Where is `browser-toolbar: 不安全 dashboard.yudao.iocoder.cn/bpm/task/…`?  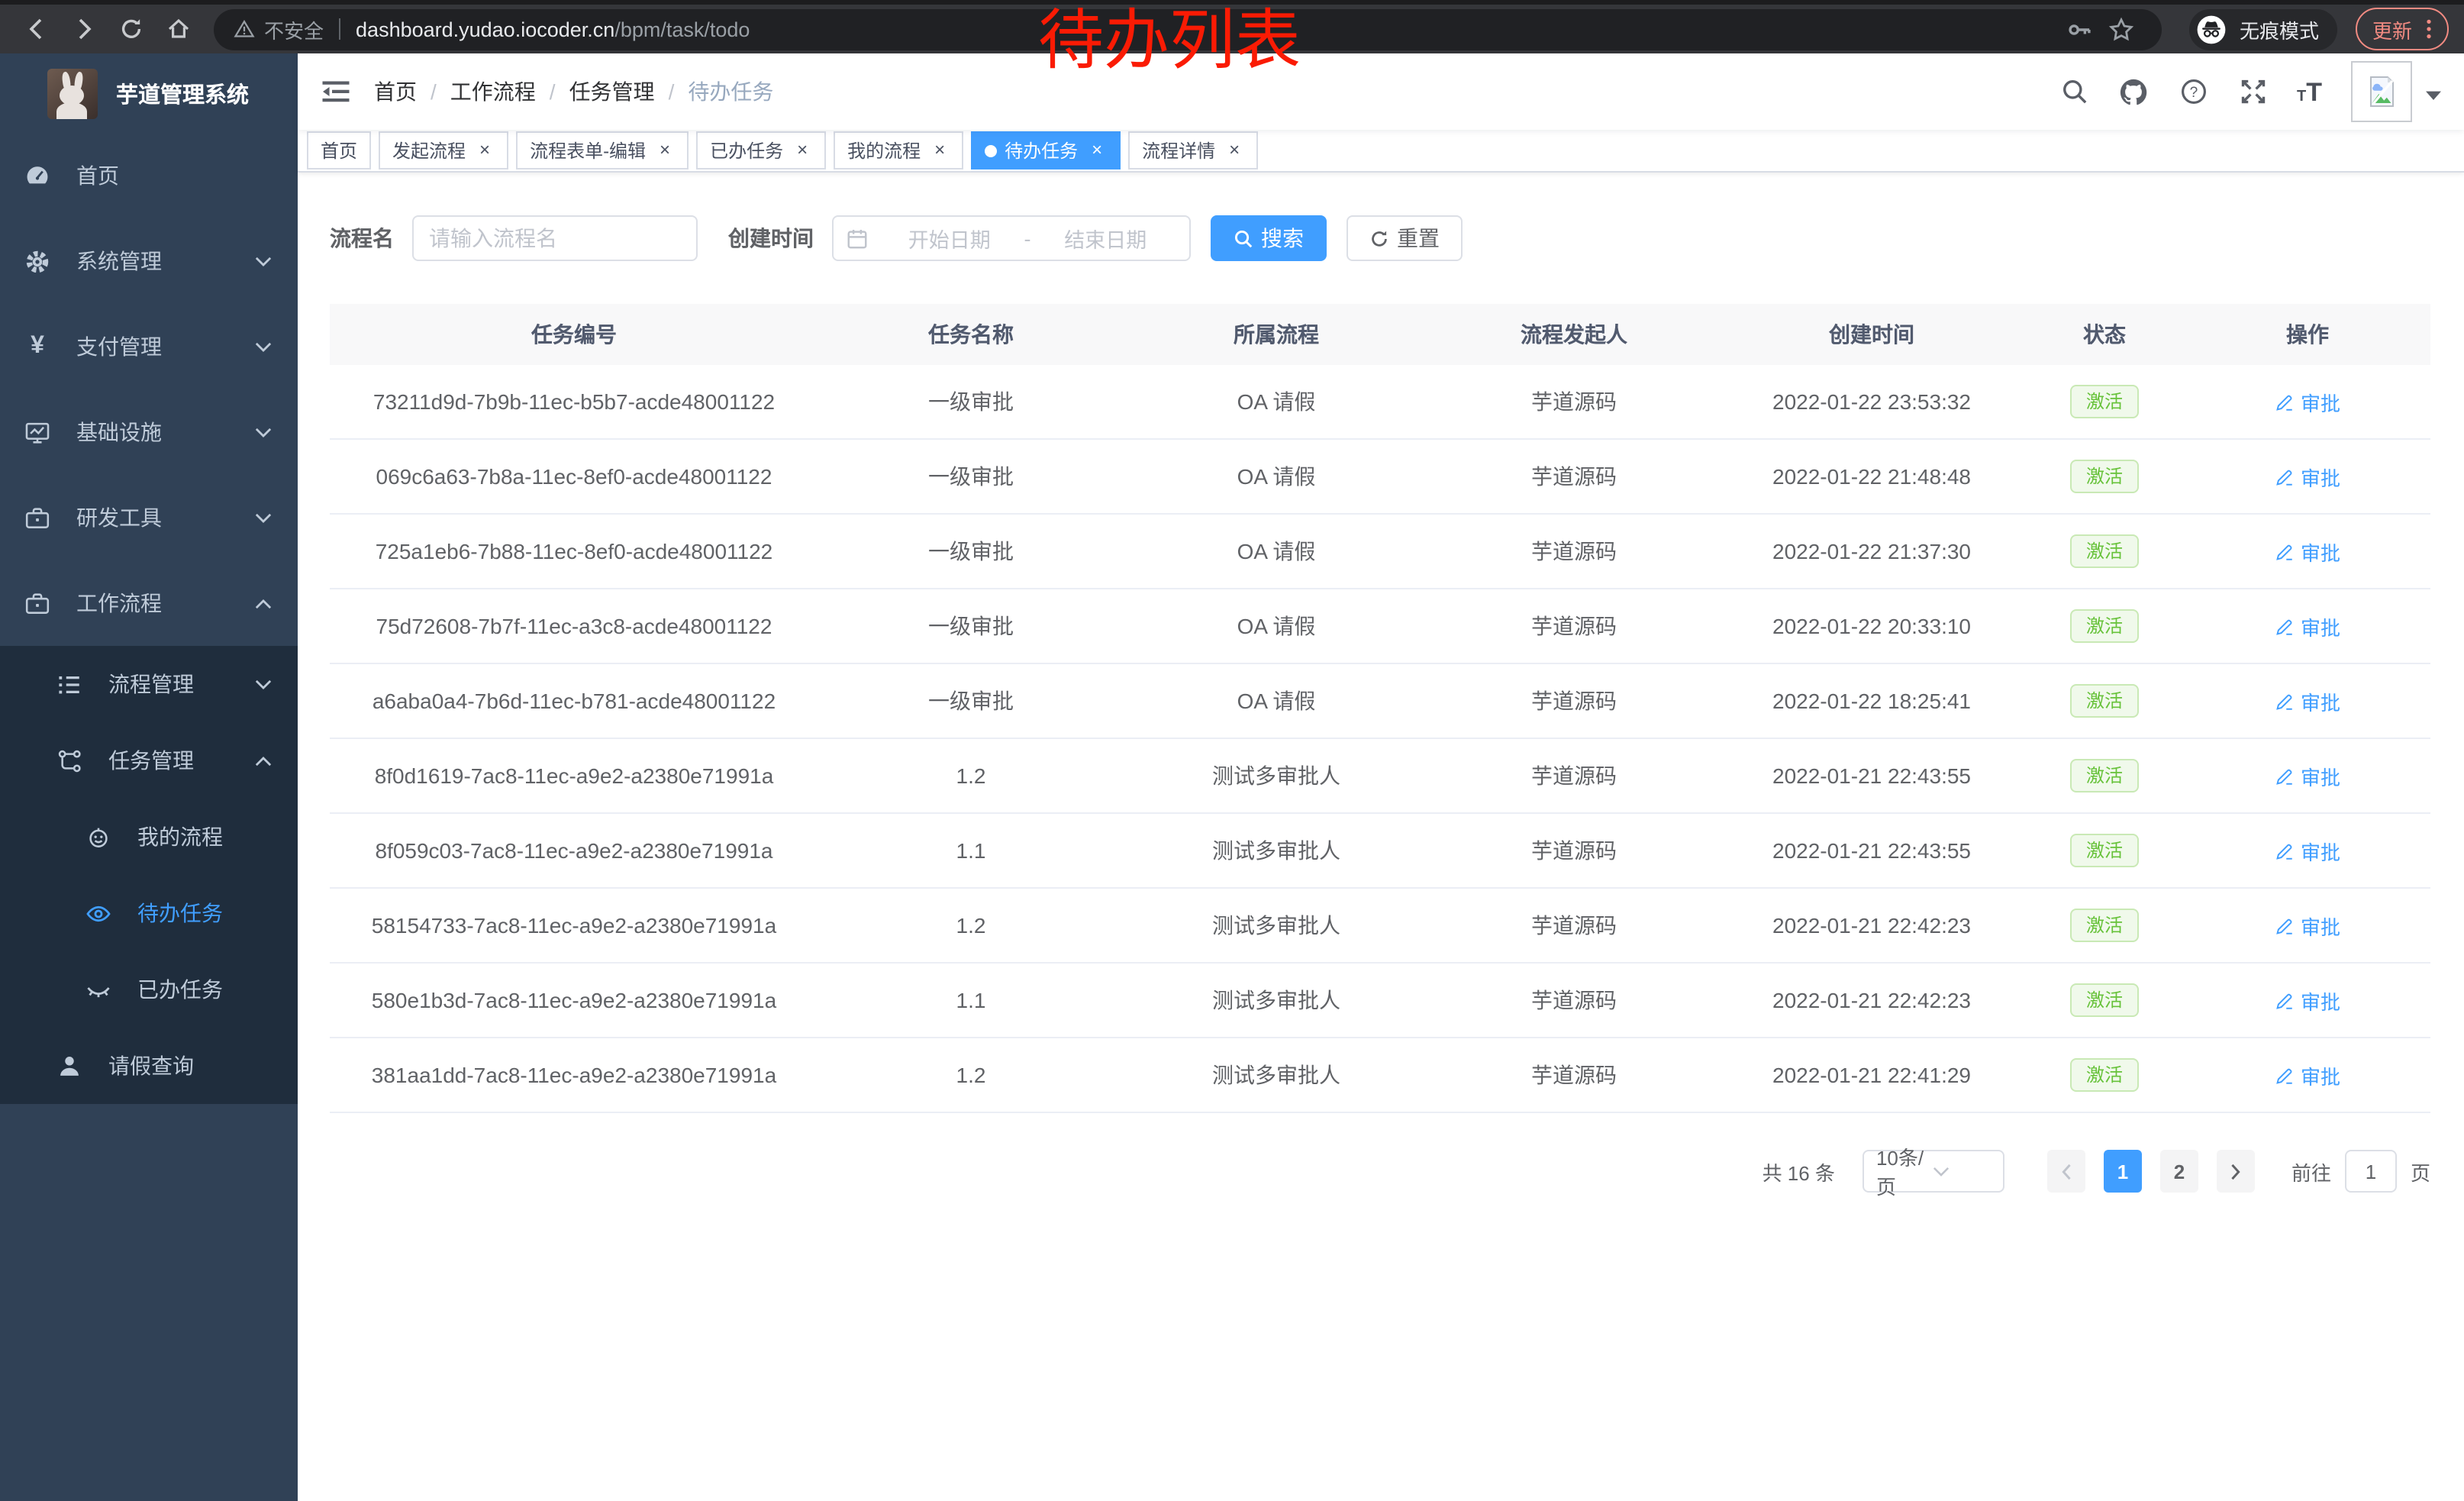 browser-toolbar: 不安全 dashboard.yudao.iocoder.cn/bpm/task/… is located at coordinates (1232, 27).